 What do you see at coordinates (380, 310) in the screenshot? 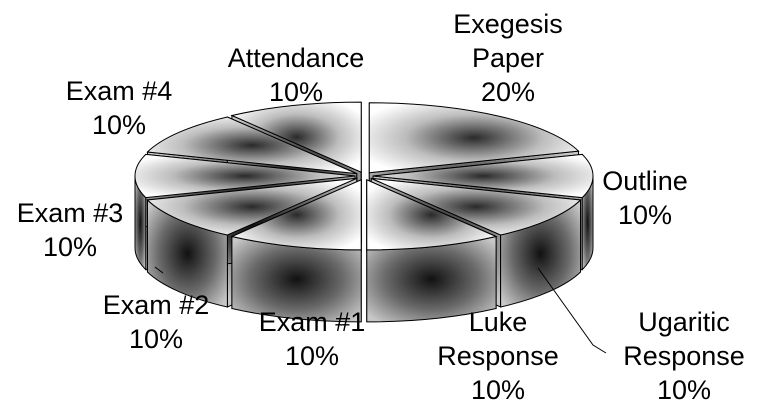
I see `leader-lines` at bounding box center [380, 310].